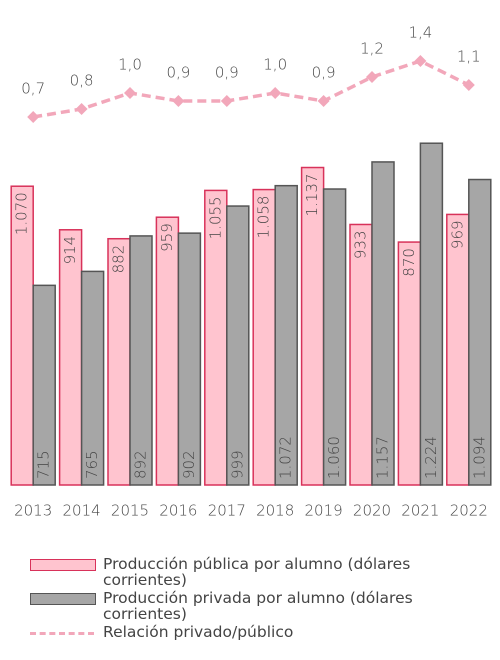 The image size is (500, 660). What do you see at coordinates (215, 217) in the screenshot?
I see `value-label: 1.055` at bounding box center [215, 217].